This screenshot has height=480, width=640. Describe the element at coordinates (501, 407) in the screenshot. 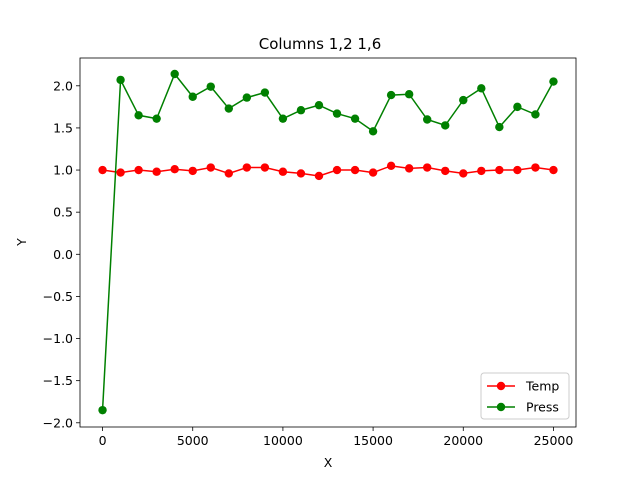

I see `legend-marker-press` at that location.